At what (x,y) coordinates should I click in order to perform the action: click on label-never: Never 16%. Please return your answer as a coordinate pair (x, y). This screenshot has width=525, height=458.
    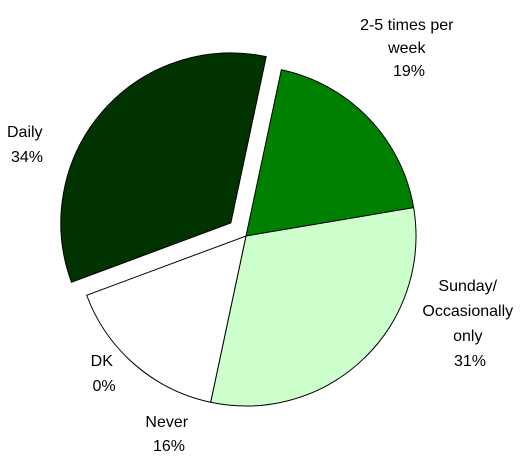
    Looking at the image, I should click on (168, 434).